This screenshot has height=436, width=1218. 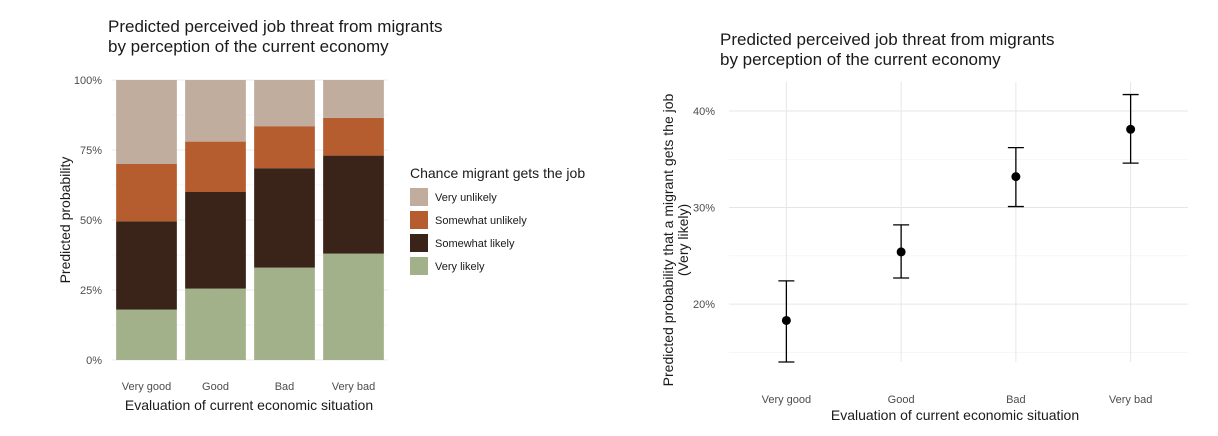 I want to click on legend-label: Very likely, so click(x=460, y=267).